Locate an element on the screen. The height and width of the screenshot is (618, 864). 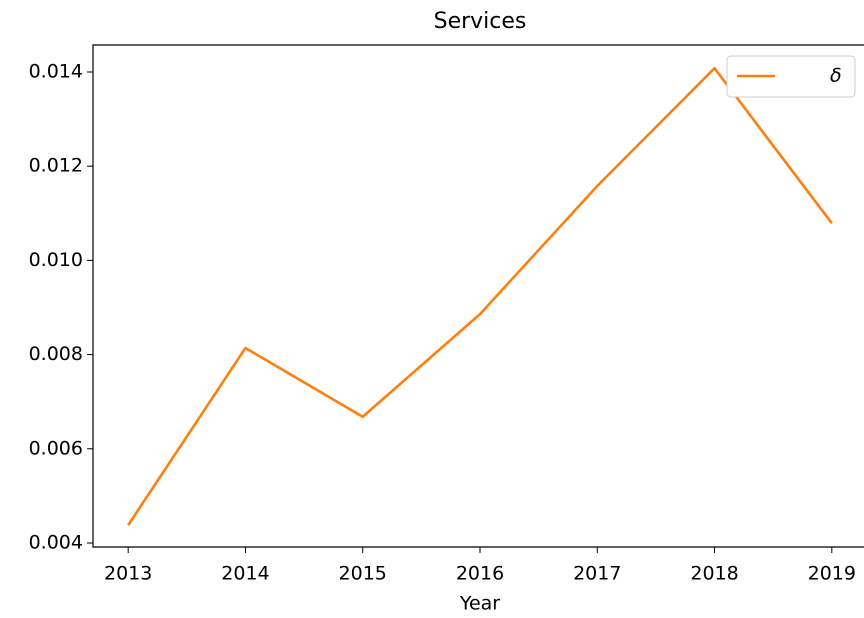
legend-box is located at coordinates (791, 76).